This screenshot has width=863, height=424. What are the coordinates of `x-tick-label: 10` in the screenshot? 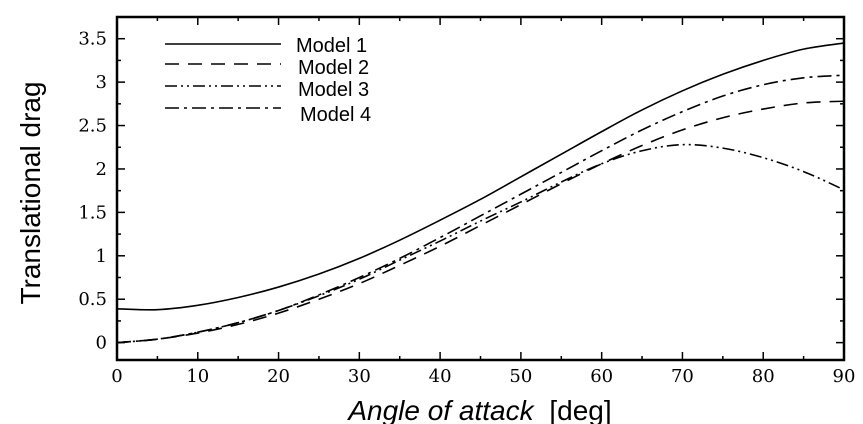 It's located at (197, 376).